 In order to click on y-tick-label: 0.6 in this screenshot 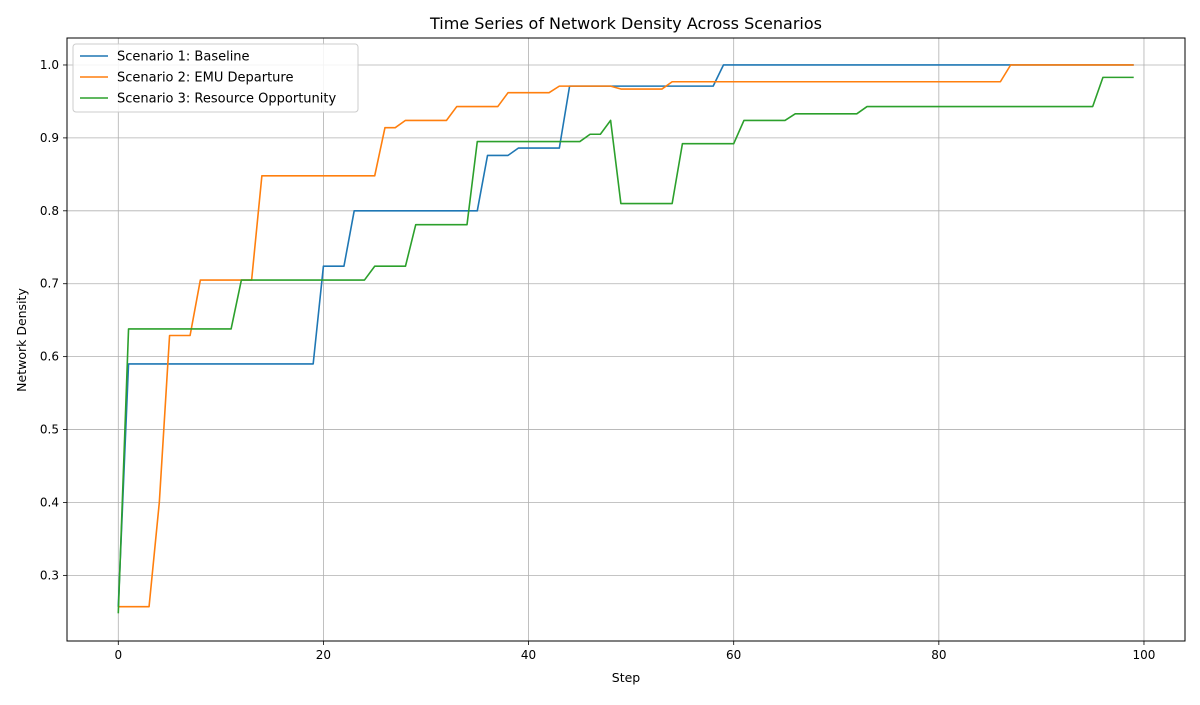, I will do `click(49, 357)`.